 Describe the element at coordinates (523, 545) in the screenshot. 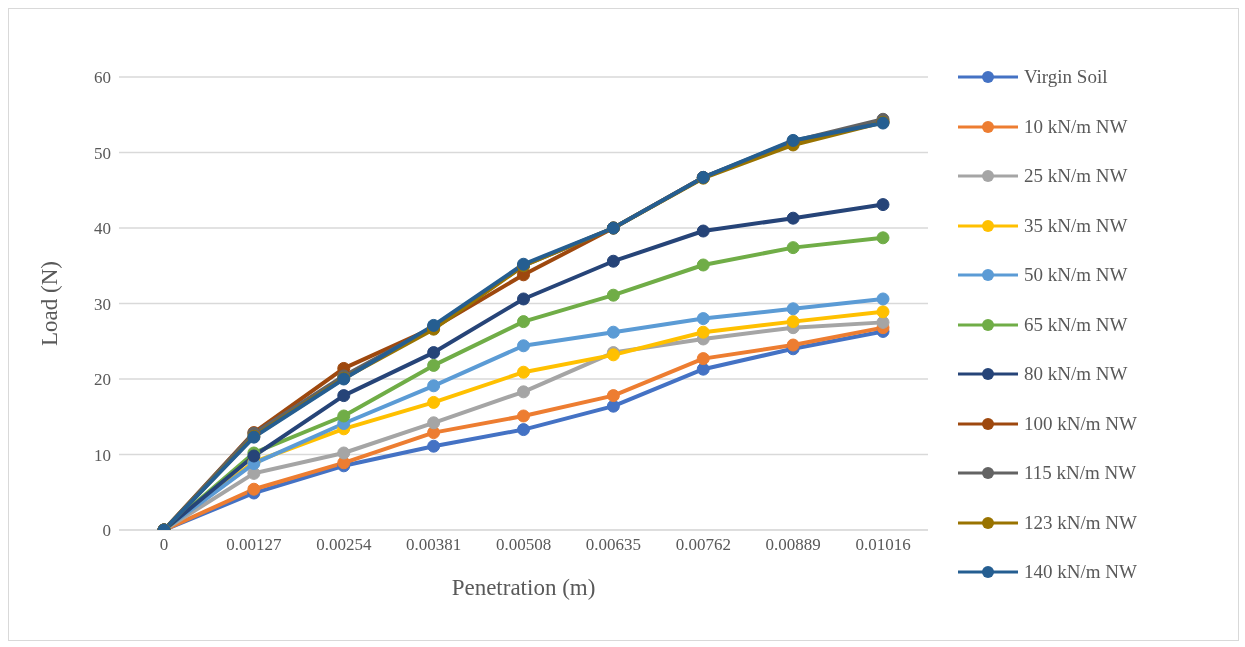

I see `x-tick-label: 0.00508` at that location.